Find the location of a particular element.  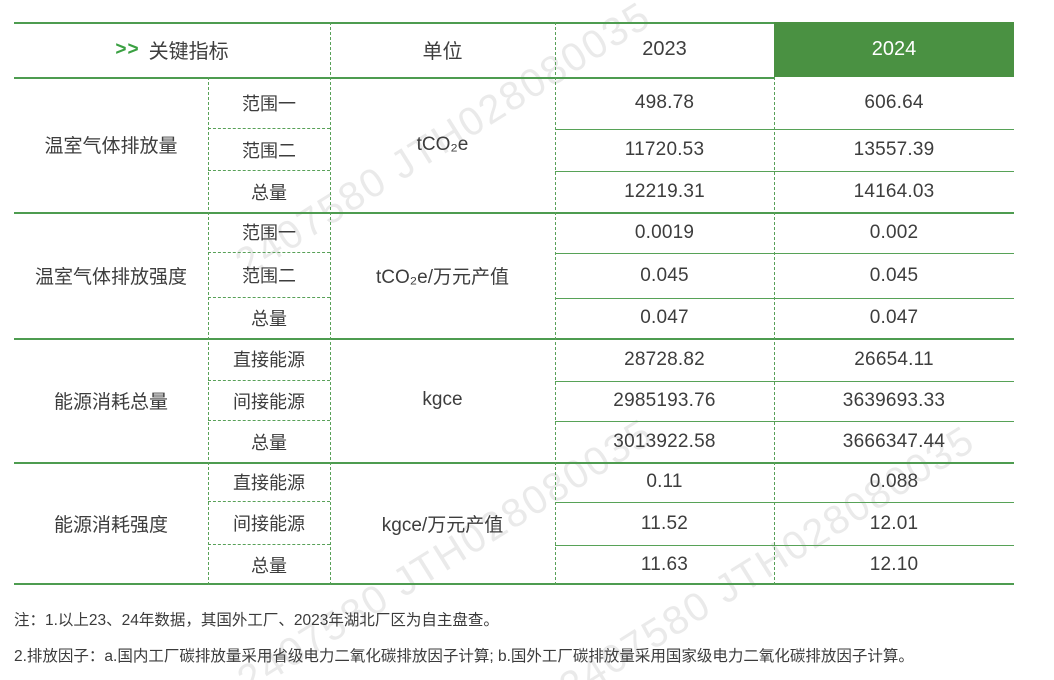

unit-cell: kgce/万元产值 is located at coordinates (442, 525).